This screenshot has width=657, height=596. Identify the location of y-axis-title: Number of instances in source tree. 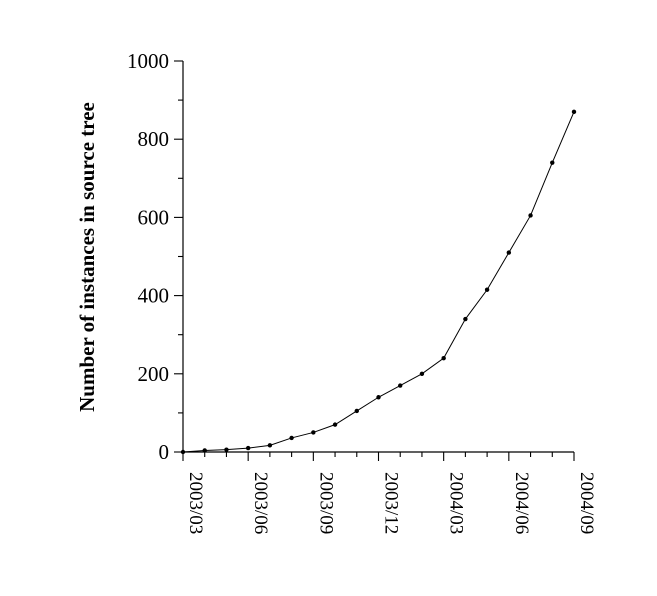
(87, 257).